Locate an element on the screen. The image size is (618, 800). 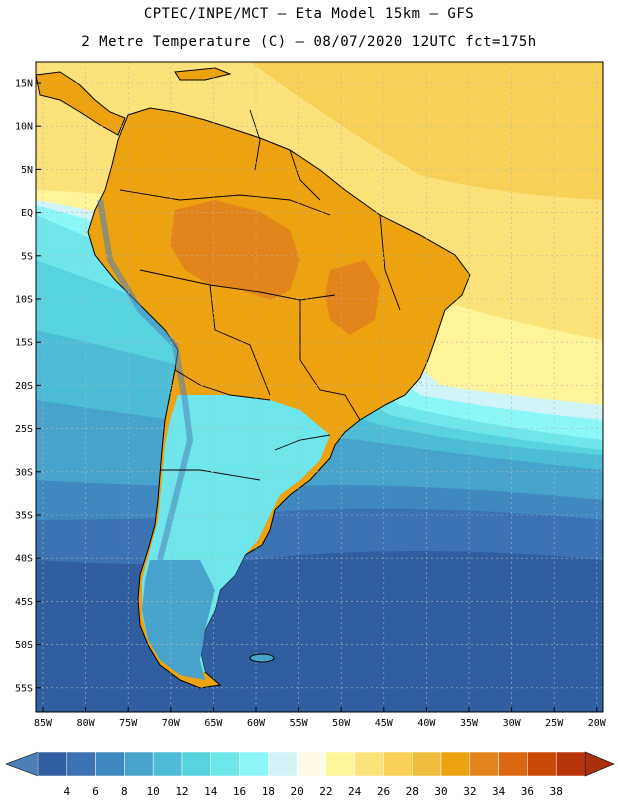
map-title-line1: CPTEC/INPE/MCT – Eta Model 15km – GFS is located at coordinates (309, 14).